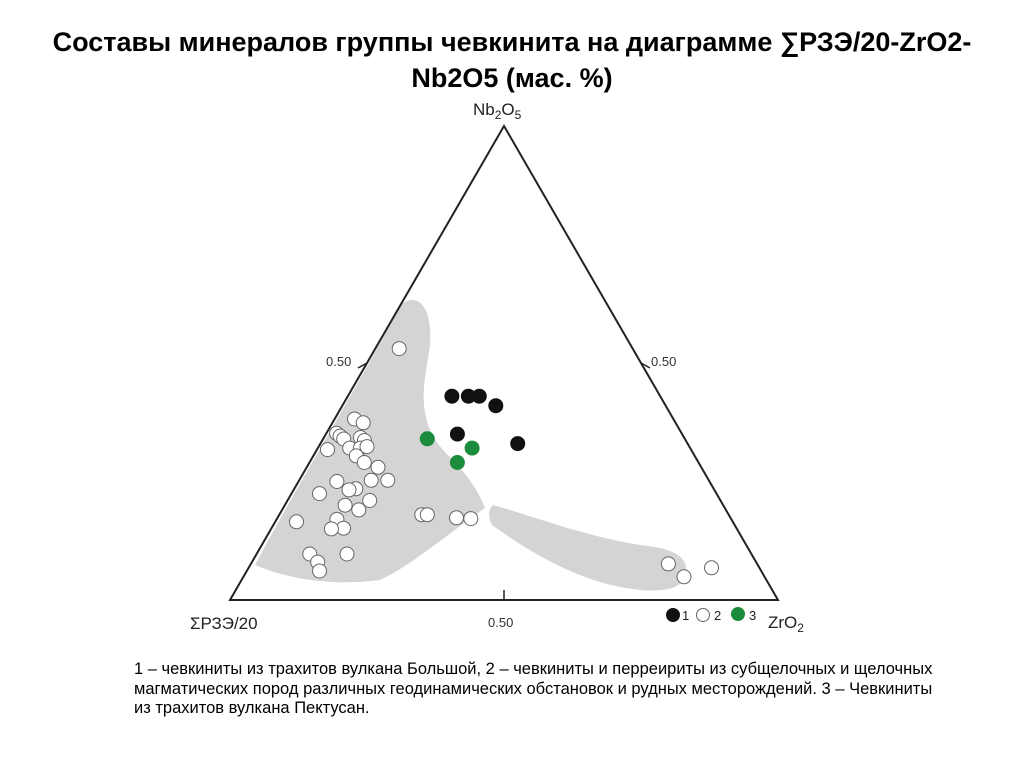 This screenshot has width=1024, height=768. What do you see at coordinates (518, 115) in the screenshot?
I see `vertex-top-sub2: 5` at bounding box center [518, 115].